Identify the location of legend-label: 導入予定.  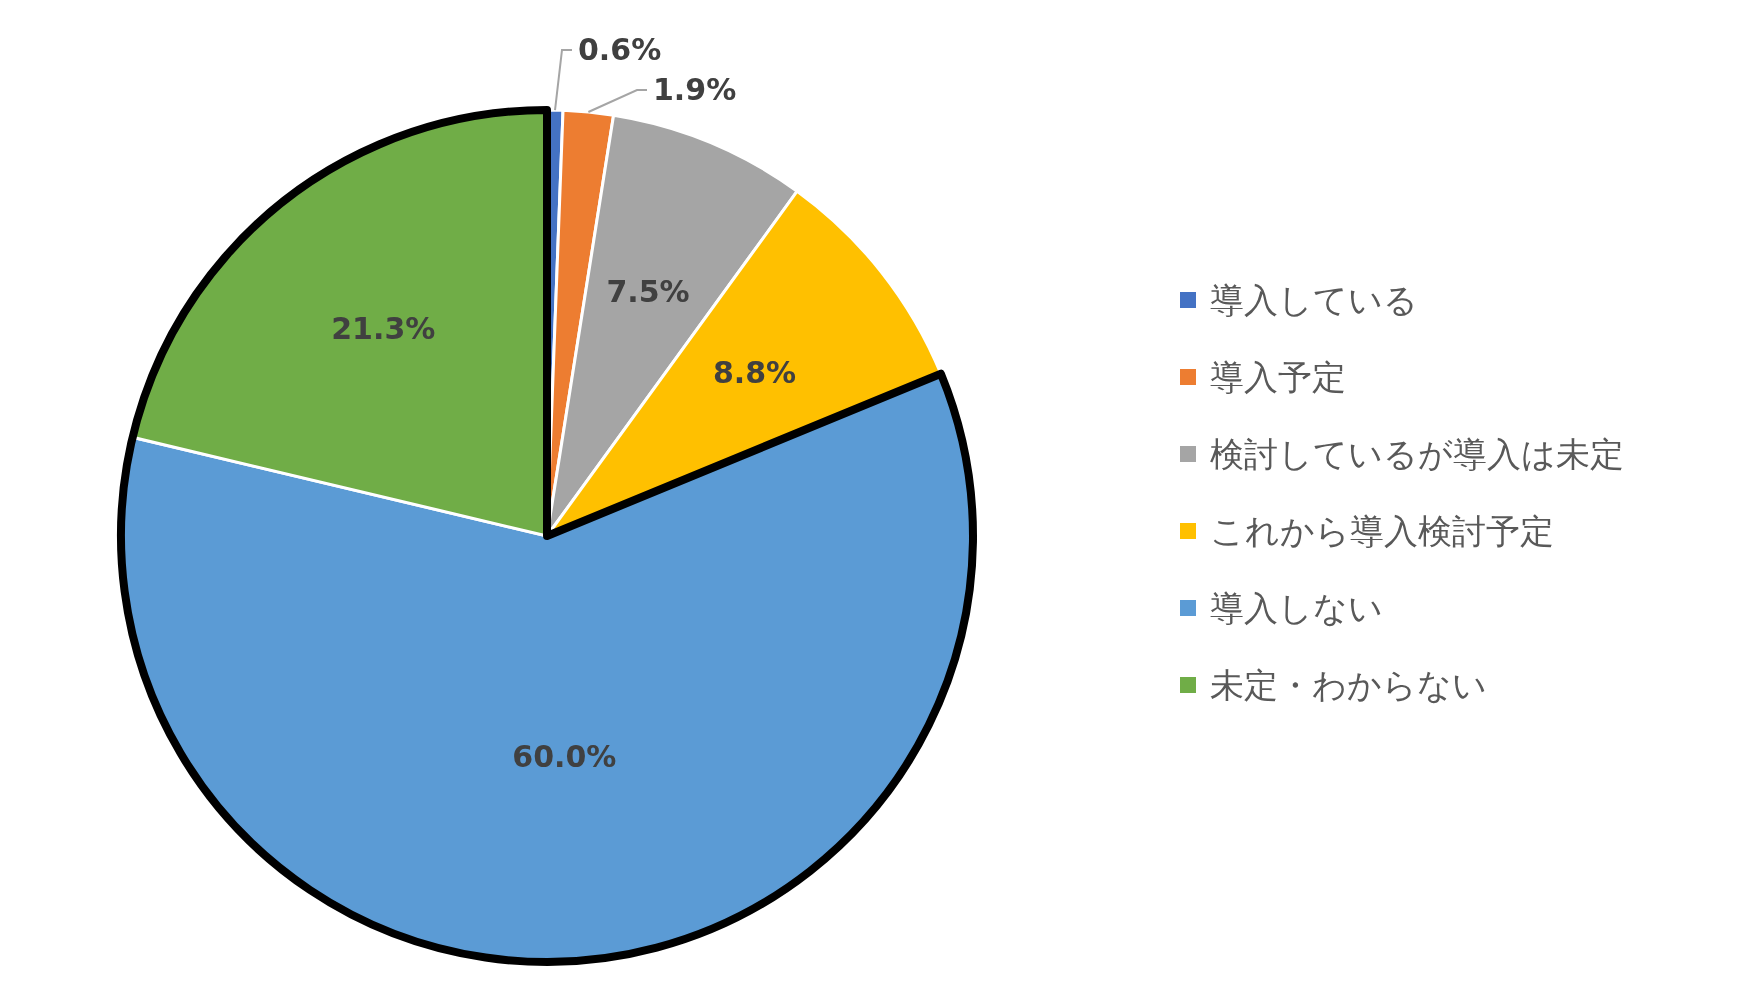
(1278, 377).